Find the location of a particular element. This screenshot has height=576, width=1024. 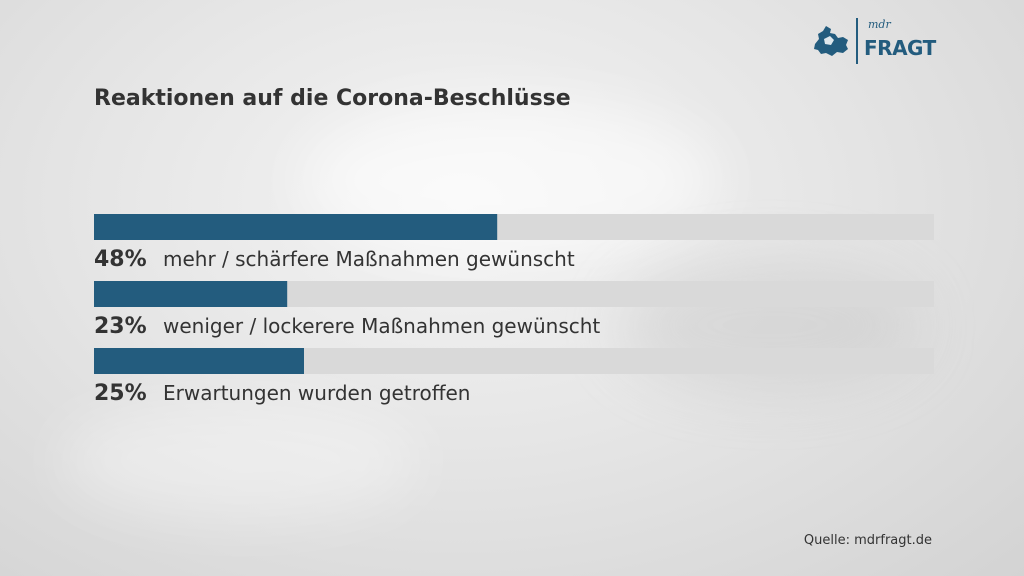

chart-title: Reaktionen auf die Corona-Beschlüsse is located at coordinates (332, 98).